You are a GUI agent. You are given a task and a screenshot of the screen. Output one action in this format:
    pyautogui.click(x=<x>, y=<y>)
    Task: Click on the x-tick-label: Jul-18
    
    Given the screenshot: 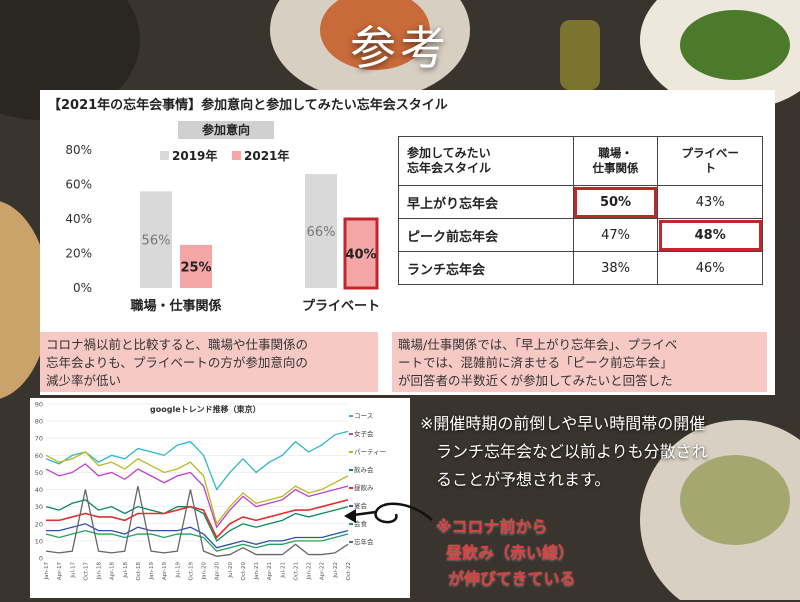 What is the action you would take?
    pyautogui.click(x=126, y=570)
    